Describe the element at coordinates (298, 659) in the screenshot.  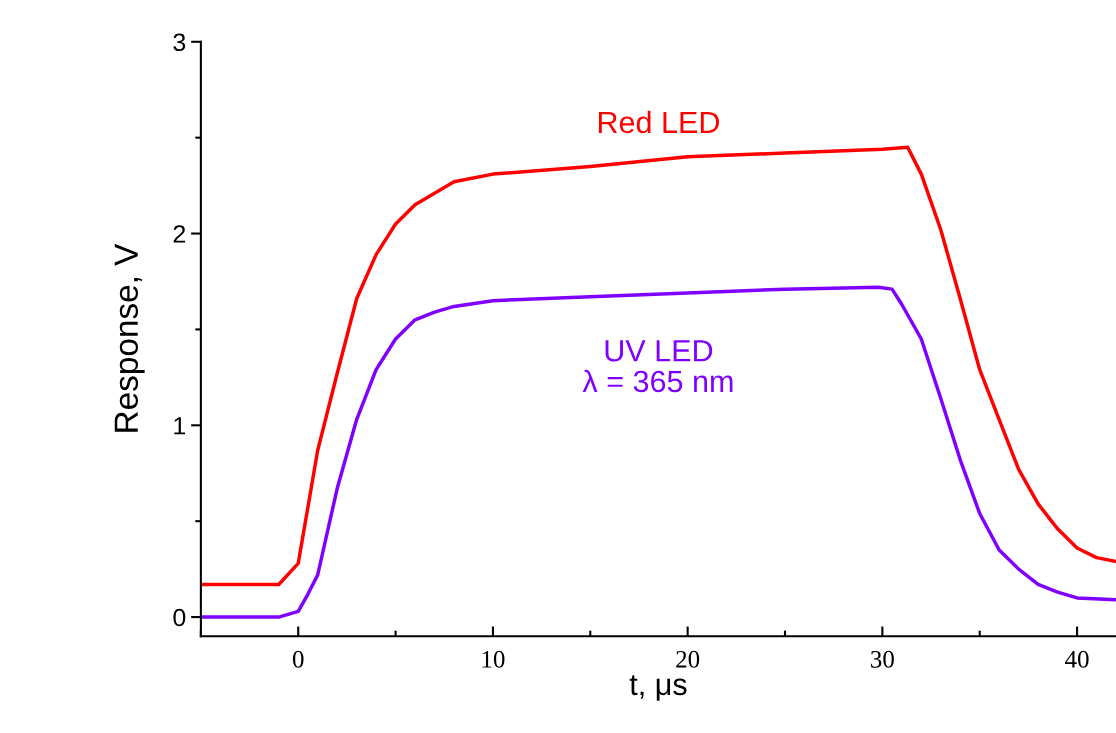
I see `x-tick-label: 0` at that location.